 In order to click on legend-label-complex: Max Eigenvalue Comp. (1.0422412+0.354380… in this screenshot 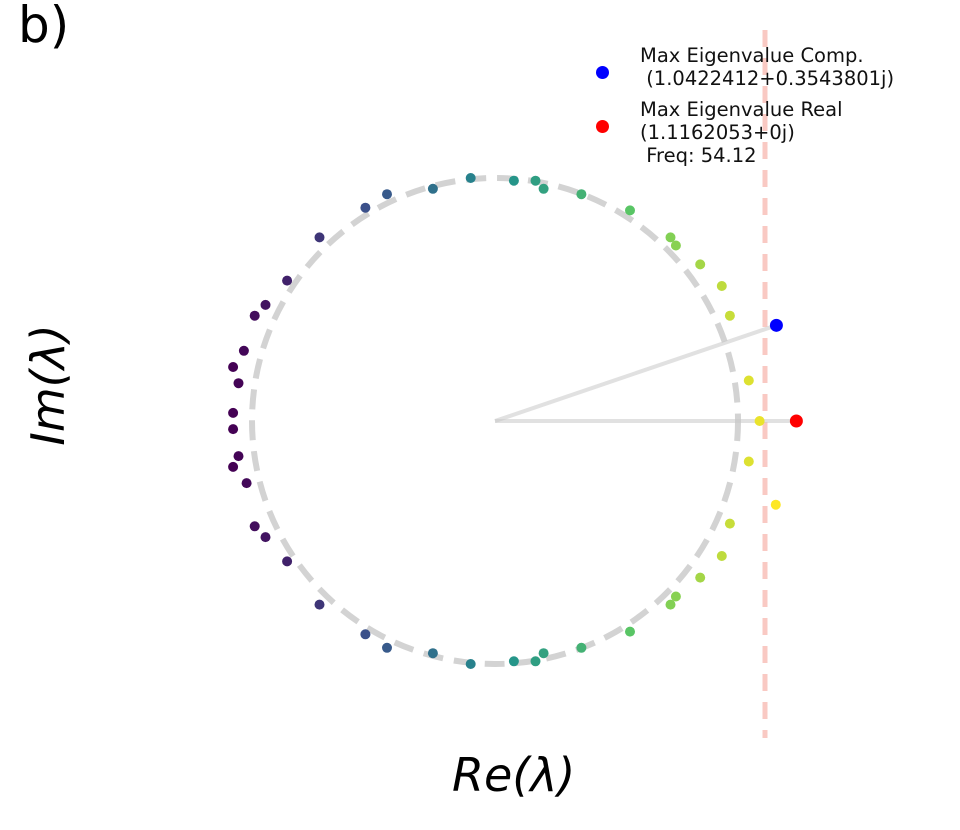, I will do `click(767, 67)`.